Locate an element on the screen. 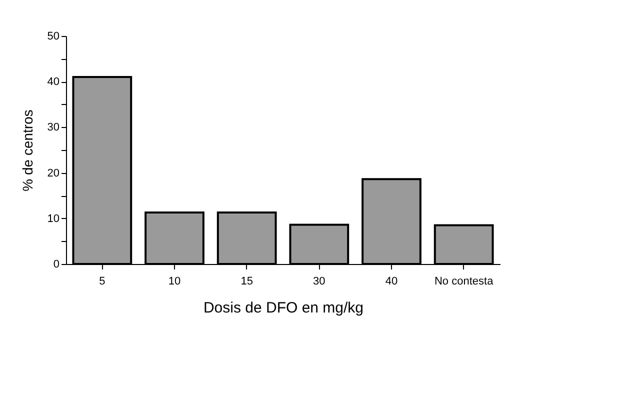  x-tick-label: 15 is located at coordinates (246, 282).